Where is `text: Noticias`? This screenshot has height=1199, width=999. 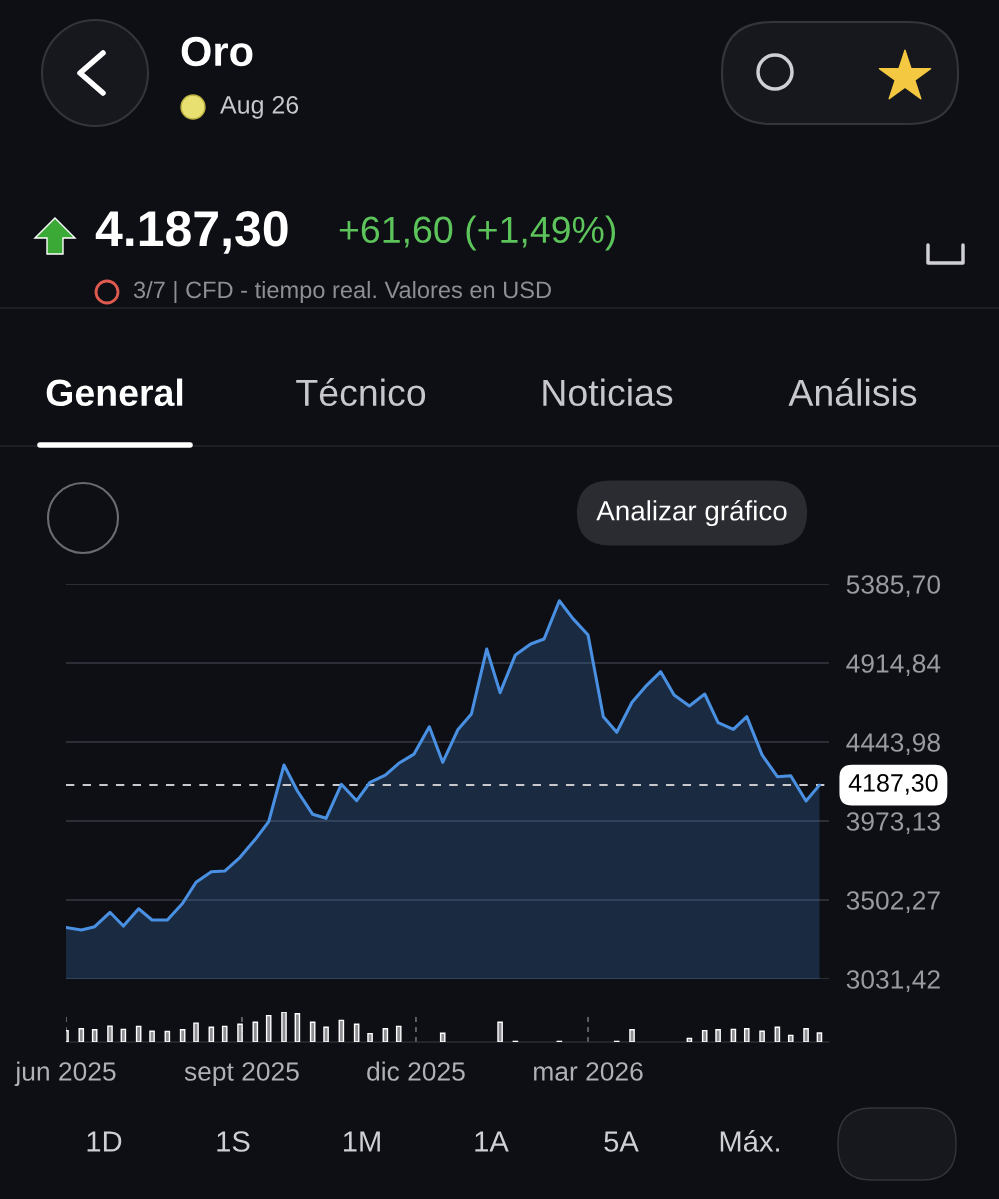
text: Noticias is located at coordinates (608, 392).